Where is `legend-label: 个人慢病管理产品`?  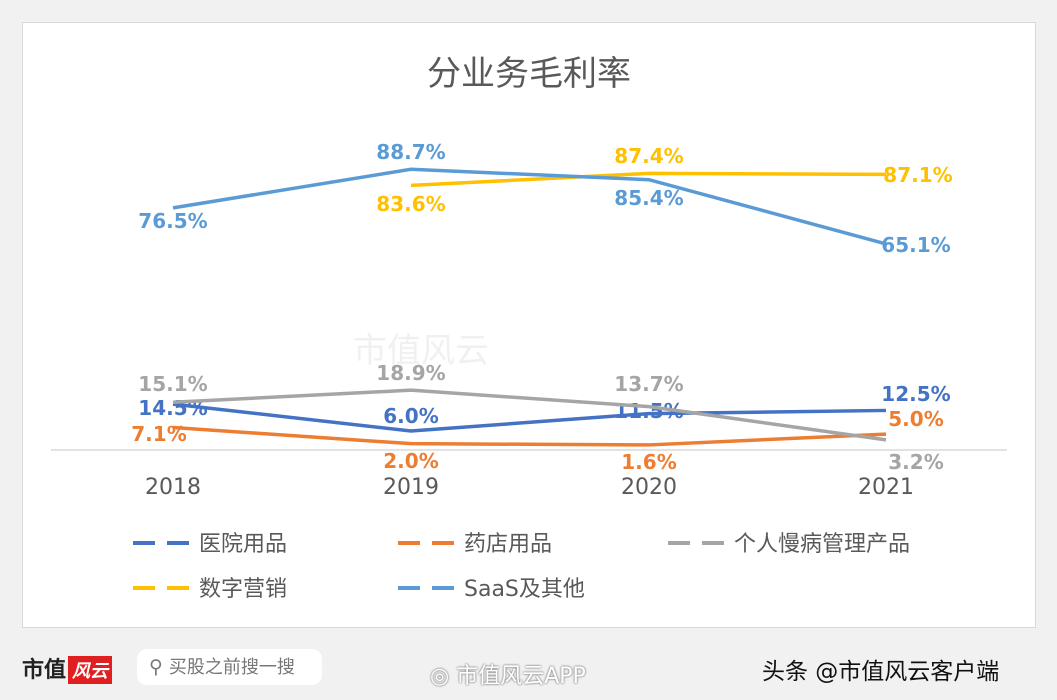 legend-label: 个人慢病管理产品 is located at coordinates (822, 544).